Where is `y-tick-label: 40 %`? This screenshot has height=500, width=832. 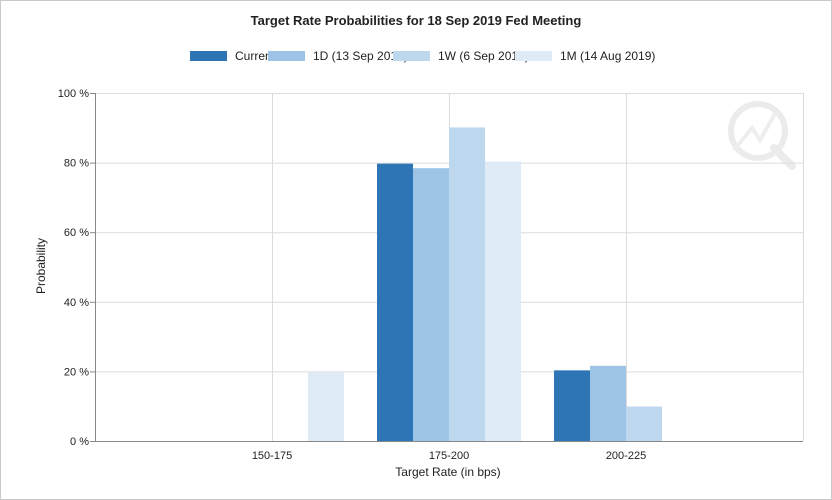 y-tick-label: 40 % is located at coordinates (76, 303).